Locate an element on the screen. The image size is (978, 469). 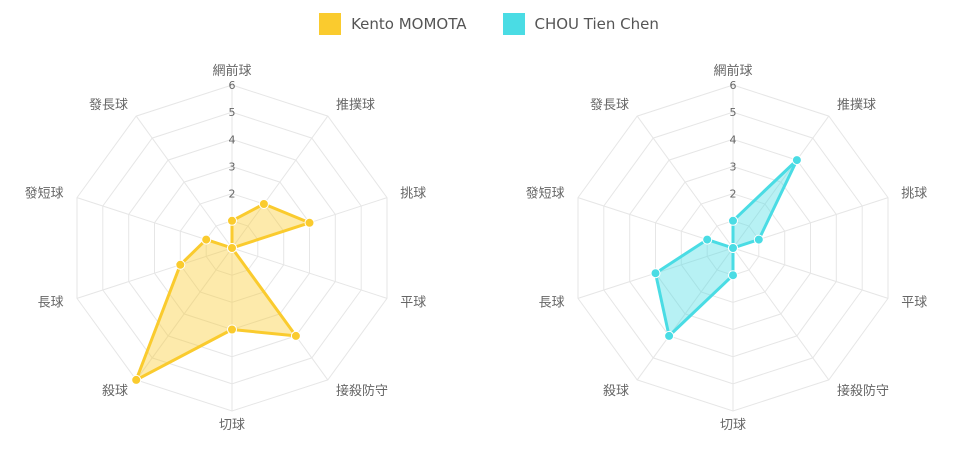
series-area is located at coordinates (726, 248).